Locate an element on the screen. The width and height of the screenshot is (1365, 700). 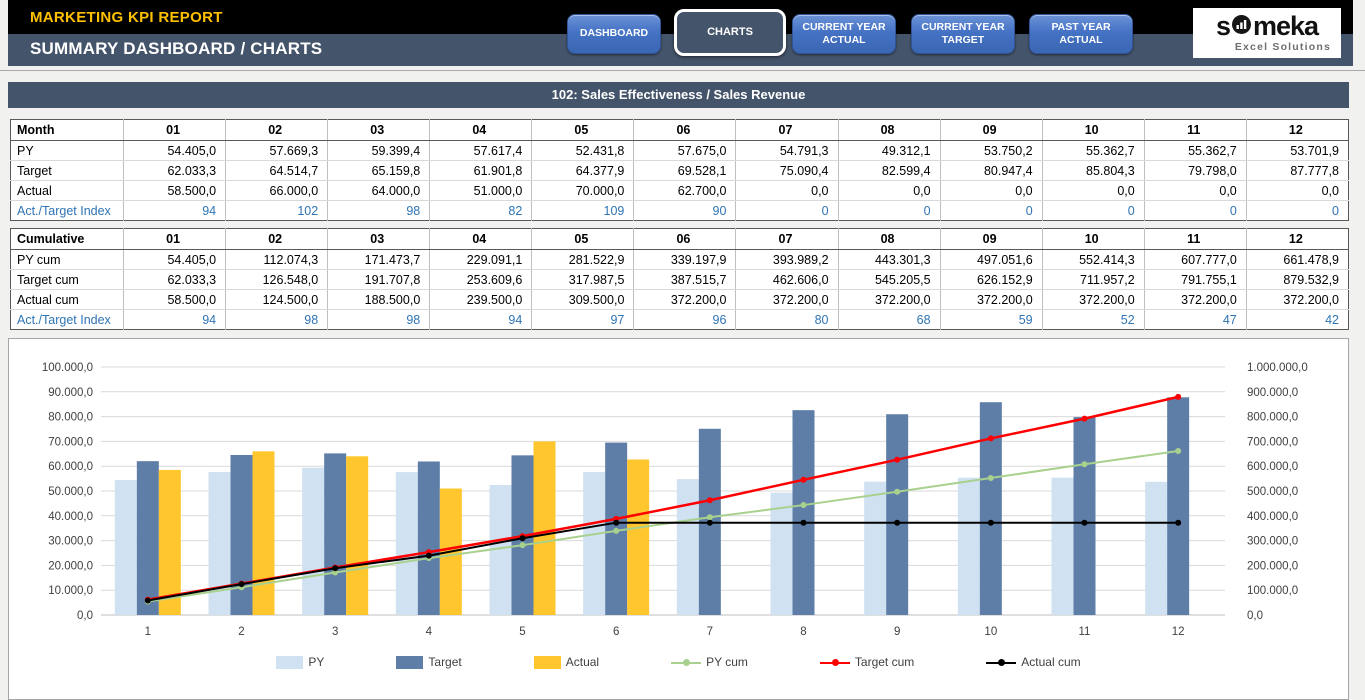
table-cell: 711.957,2 is located at coordinates (1093, 279).